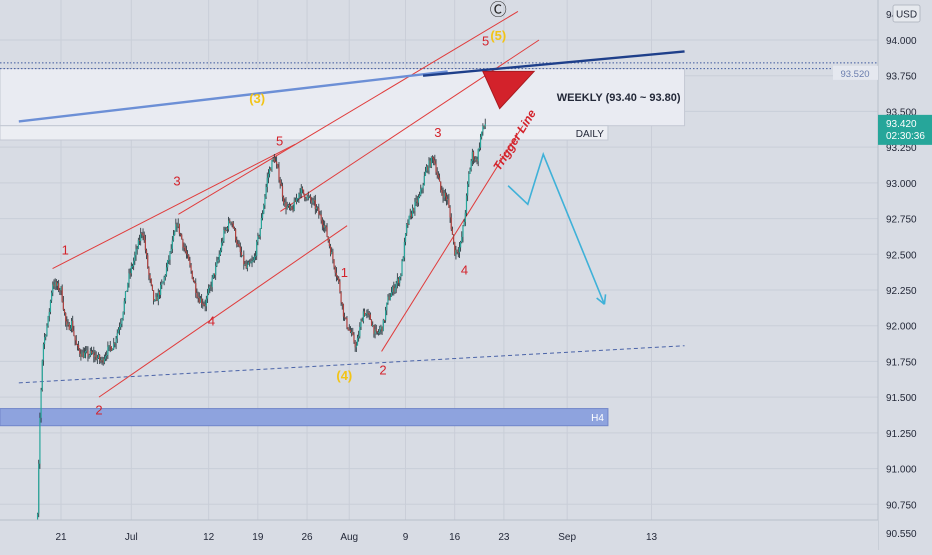 The image size is (932, 555). I want to click on weekly-trend-light, so click(233, 96).